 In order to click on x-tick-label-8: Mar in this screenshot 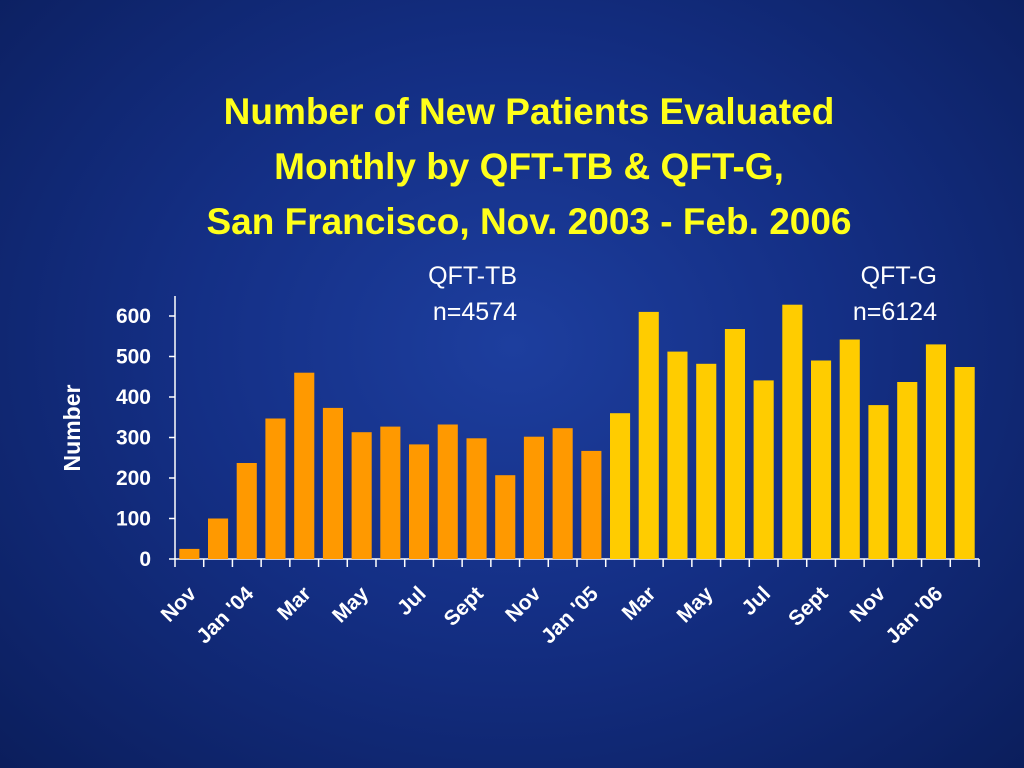, I will do `click(639, 603)`.